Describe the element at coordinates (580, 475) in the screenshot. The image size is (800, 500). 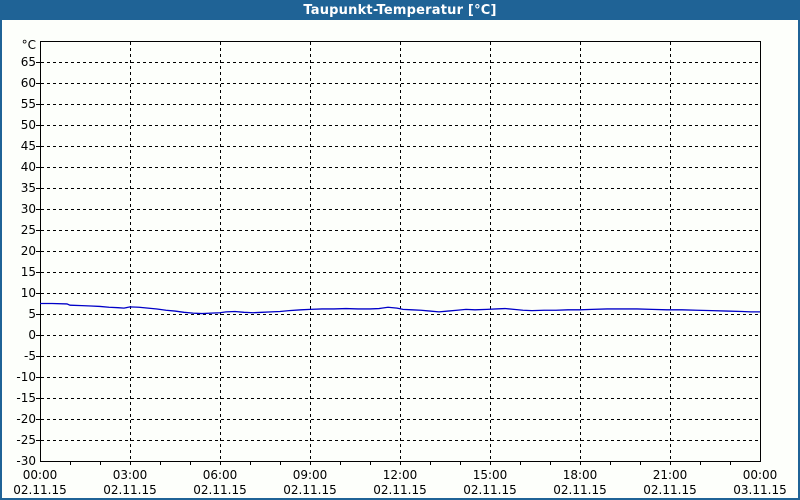
I see `x-time-label: 18:00` at that location.